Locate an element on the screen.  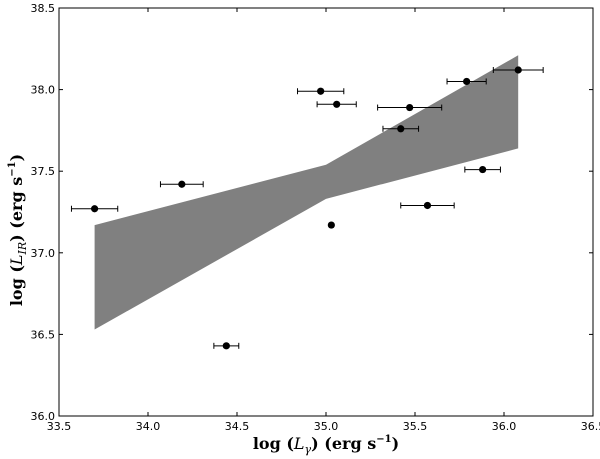
y-tick-label: 36.5 is located at coordinates (43, 334).